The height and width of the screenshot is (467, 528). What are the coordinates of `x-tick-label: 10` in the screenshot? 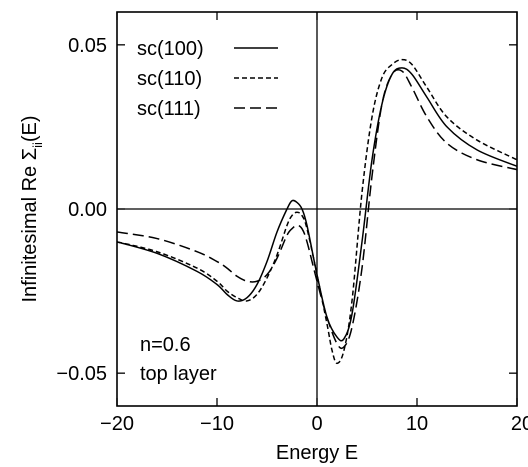 It's located at (417, 424).